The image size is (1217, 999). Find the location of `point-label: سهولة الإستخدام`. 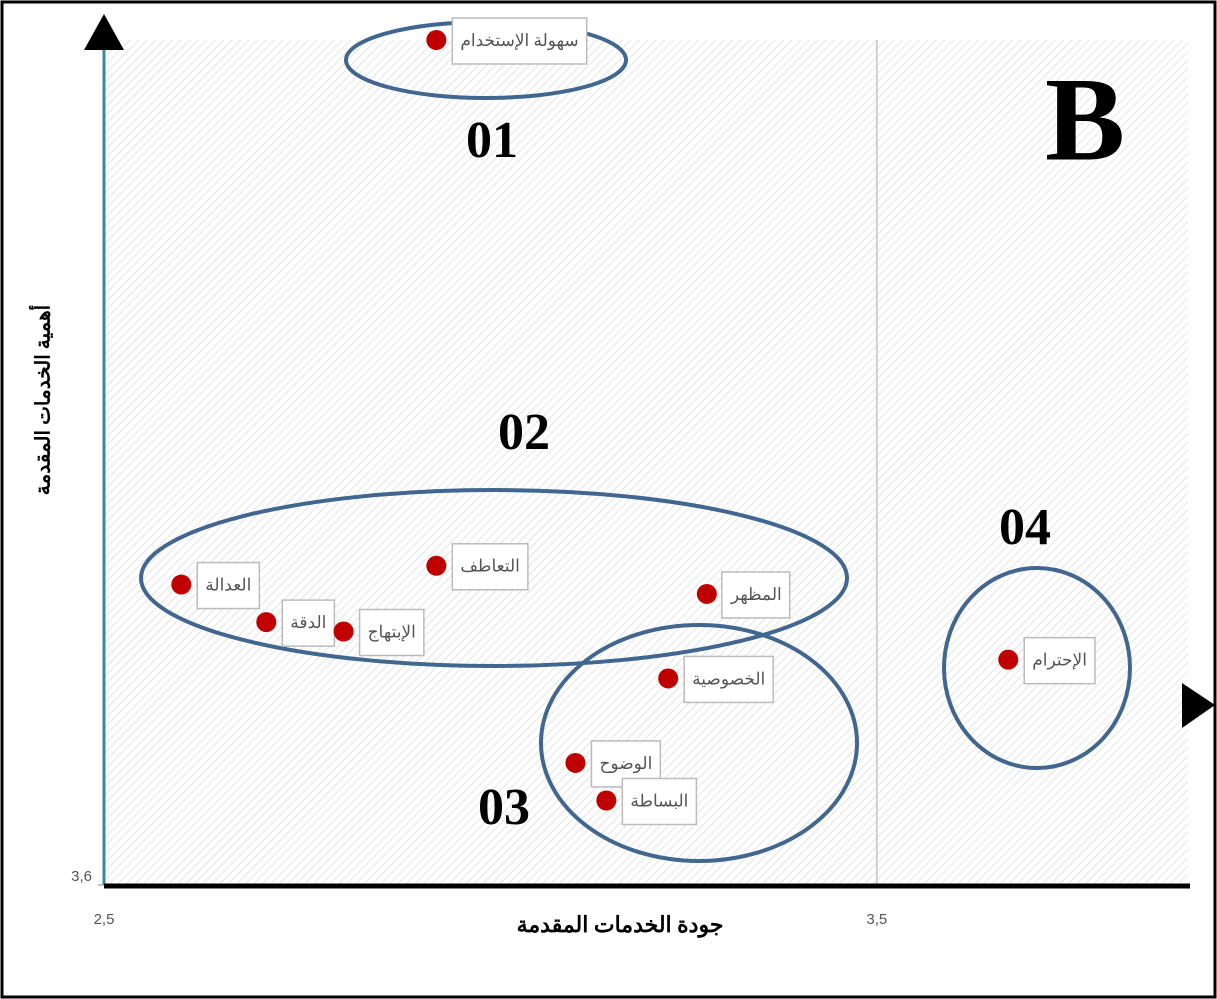

point-label: سهولة الإستخدام is located at coordinates (519, 41).